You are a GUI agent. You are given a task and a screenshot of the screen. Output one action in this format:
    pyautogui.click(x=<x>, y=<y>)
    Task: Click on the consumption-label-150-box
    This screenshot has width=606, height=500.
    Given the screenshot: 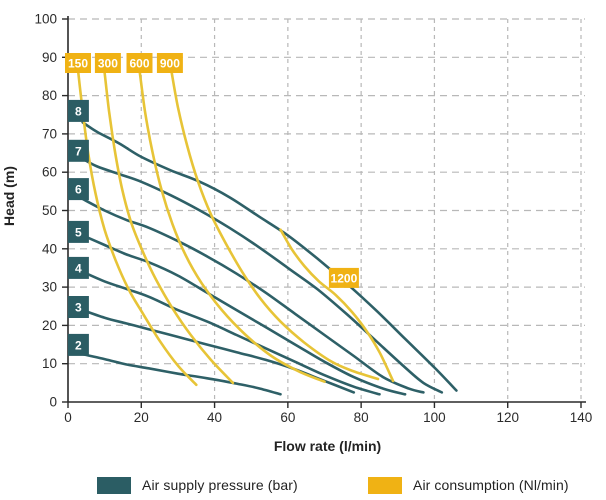 What is the action you would take?
    pyautogui.click(x=78, y=63)
    